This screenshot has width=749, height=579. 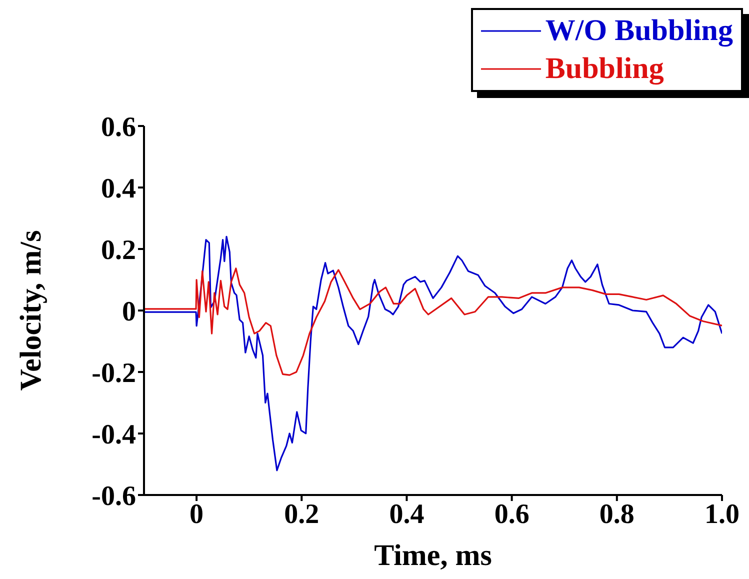 I want to click on x-tick-label: 0, so click(x=197, y=514).